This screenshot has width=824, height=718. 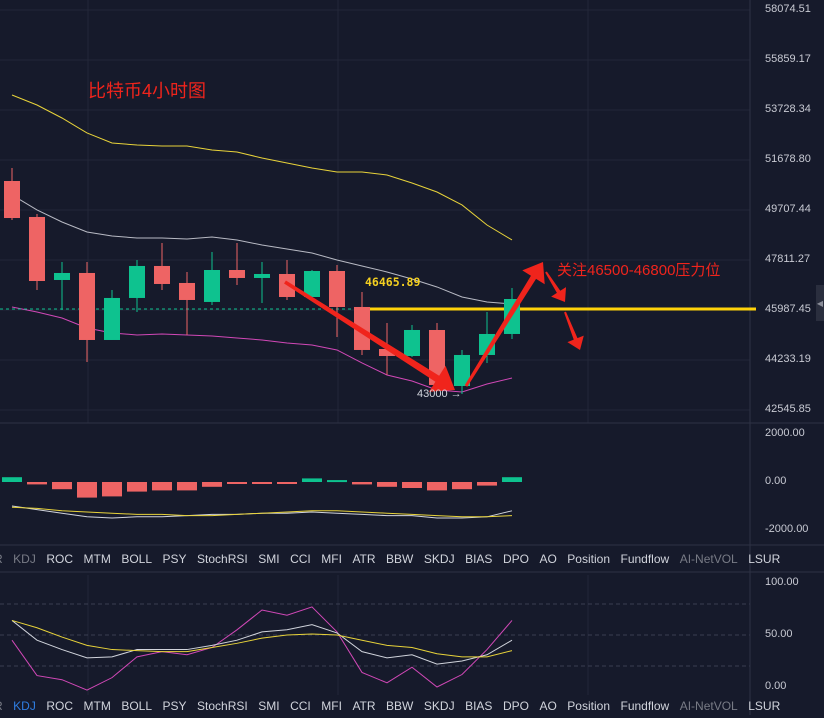 I want to click on side-panel-expand-icon: ◀, so click(x=820, y=303).